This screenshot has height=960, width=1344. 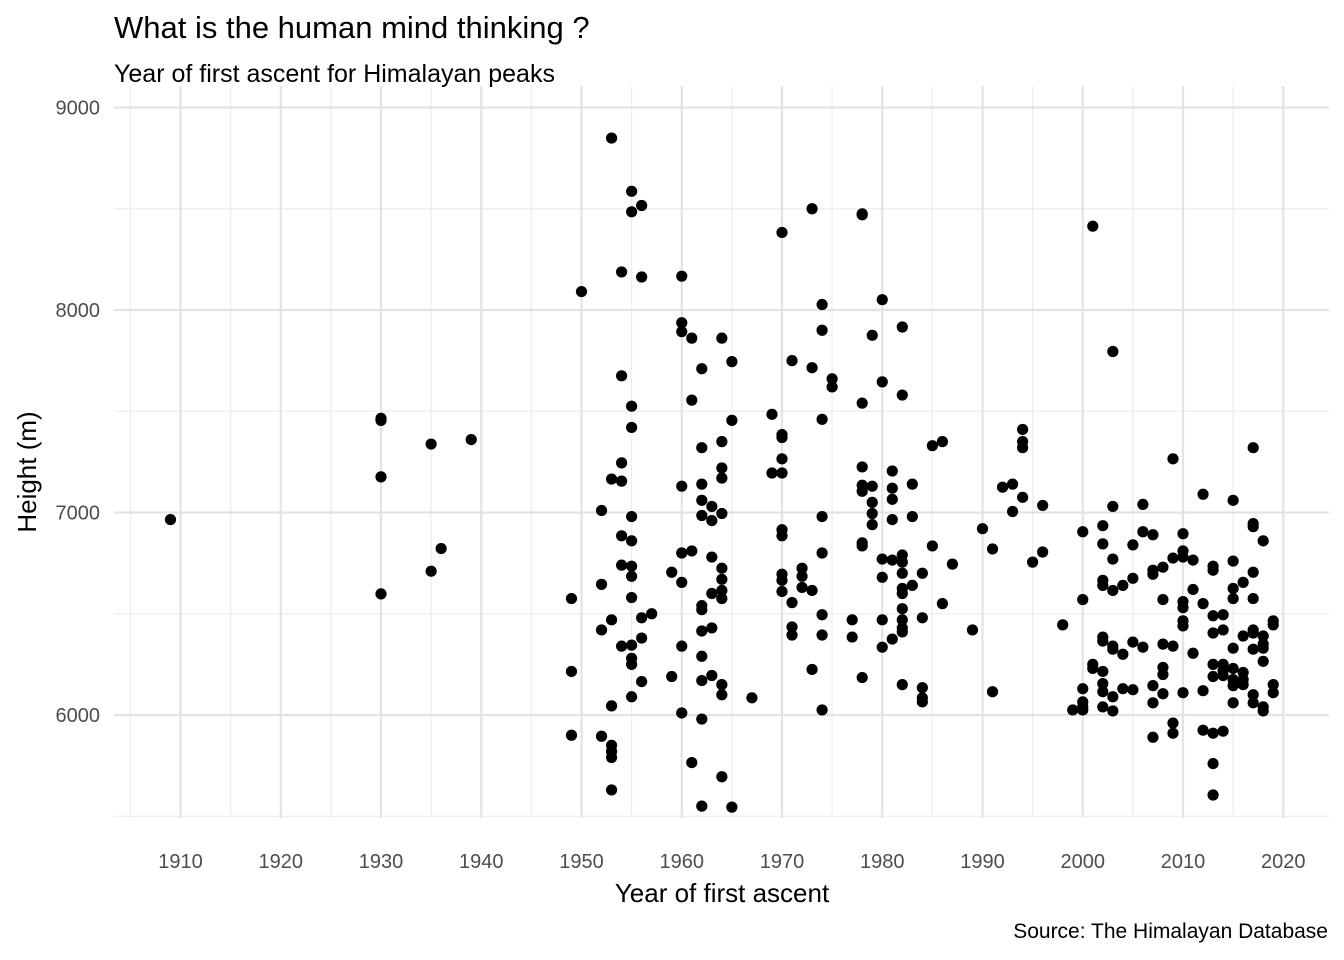 I want to click on x-axis-title: Year of first ascent, so click(x=722, y=893).